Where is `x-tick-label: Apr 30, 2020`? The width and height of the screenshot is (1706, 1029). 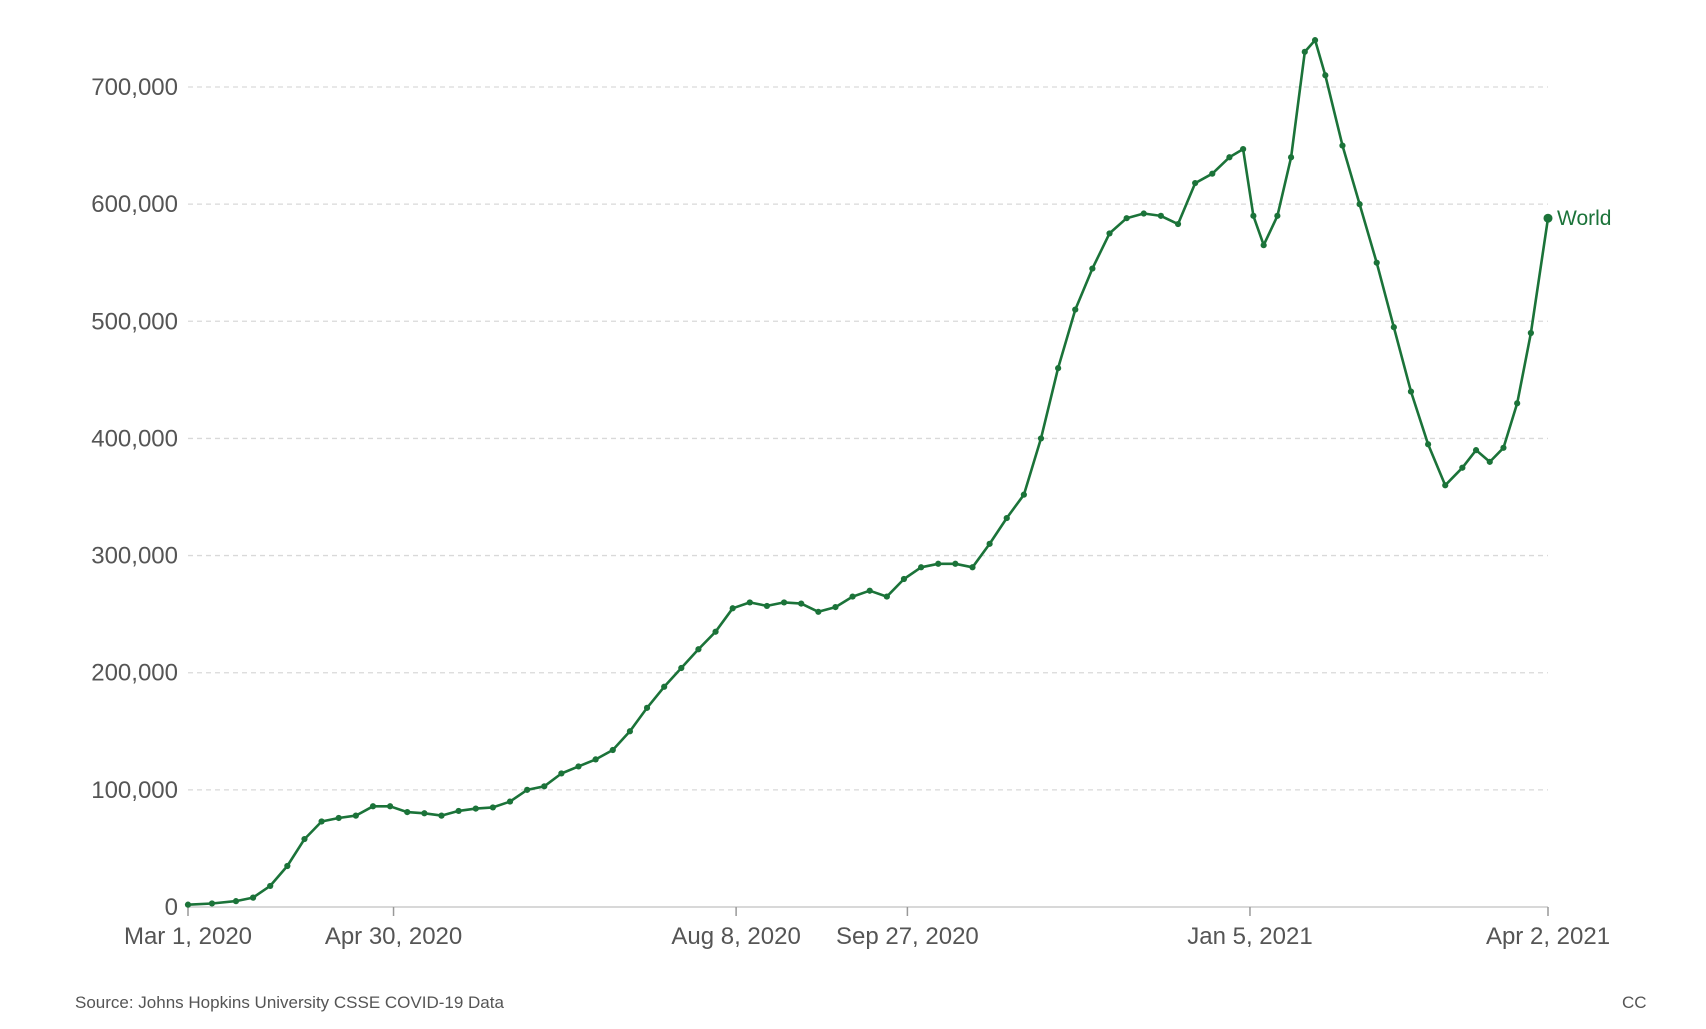 x-tick-label: Apr 30, 2020 is located at coordinates (393, 936).